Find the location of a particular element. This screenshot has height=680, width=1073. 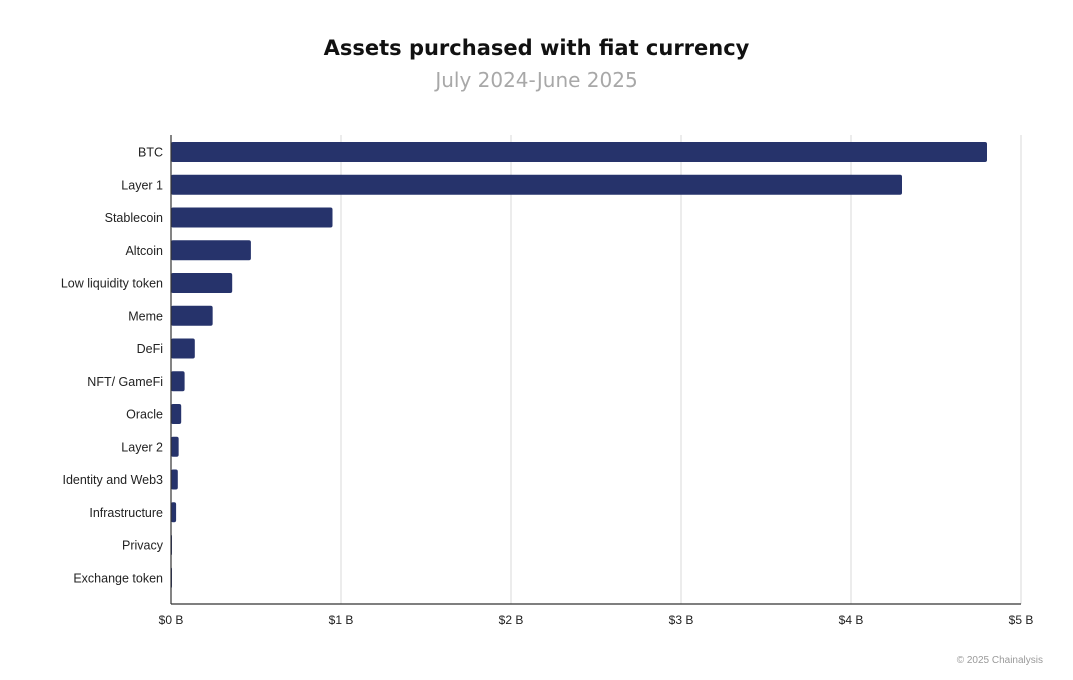

x-tick-label: $5 B is located at coordinates (1021, 620).